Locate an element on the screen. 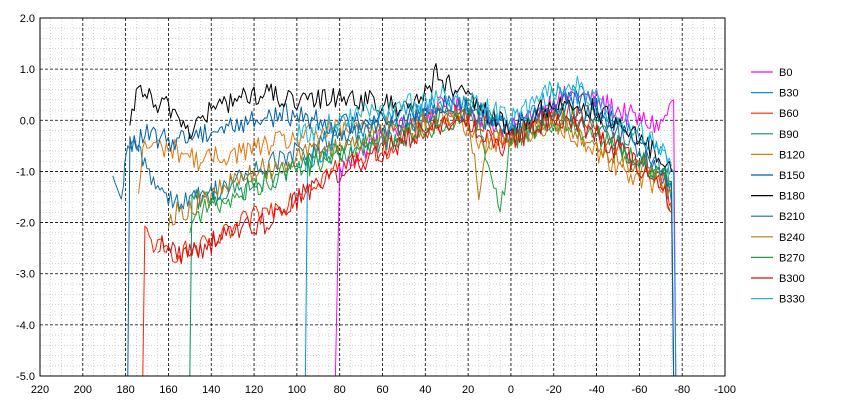 This screenshot has height=409, width=844. legend-label: B270 is located at coordinates (792, 258).